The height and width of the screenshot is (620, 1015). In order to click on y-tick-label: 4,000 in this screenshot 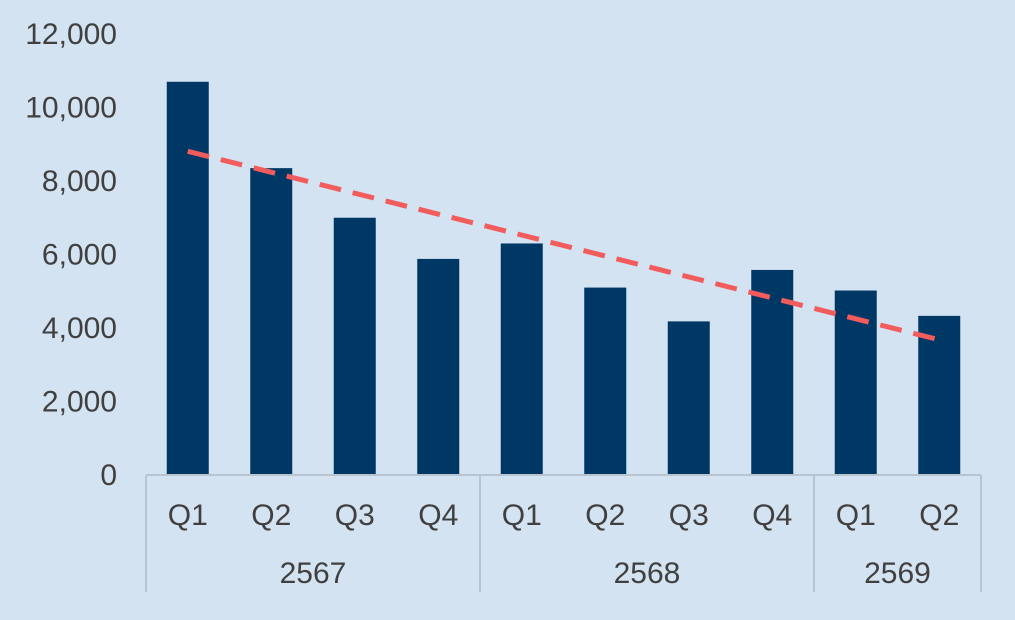, I will do `click(79, 328)`.